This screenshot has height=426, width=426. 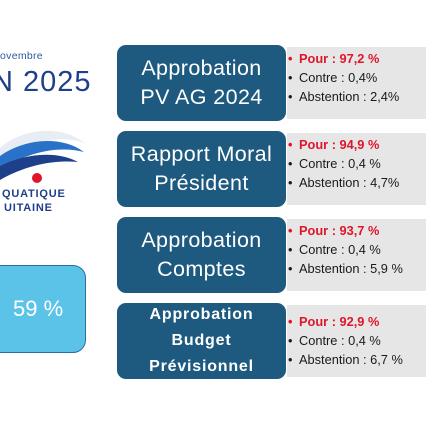 I want to click on result-pour: • Pour : 97,2 %, so click(x=334, y=58).